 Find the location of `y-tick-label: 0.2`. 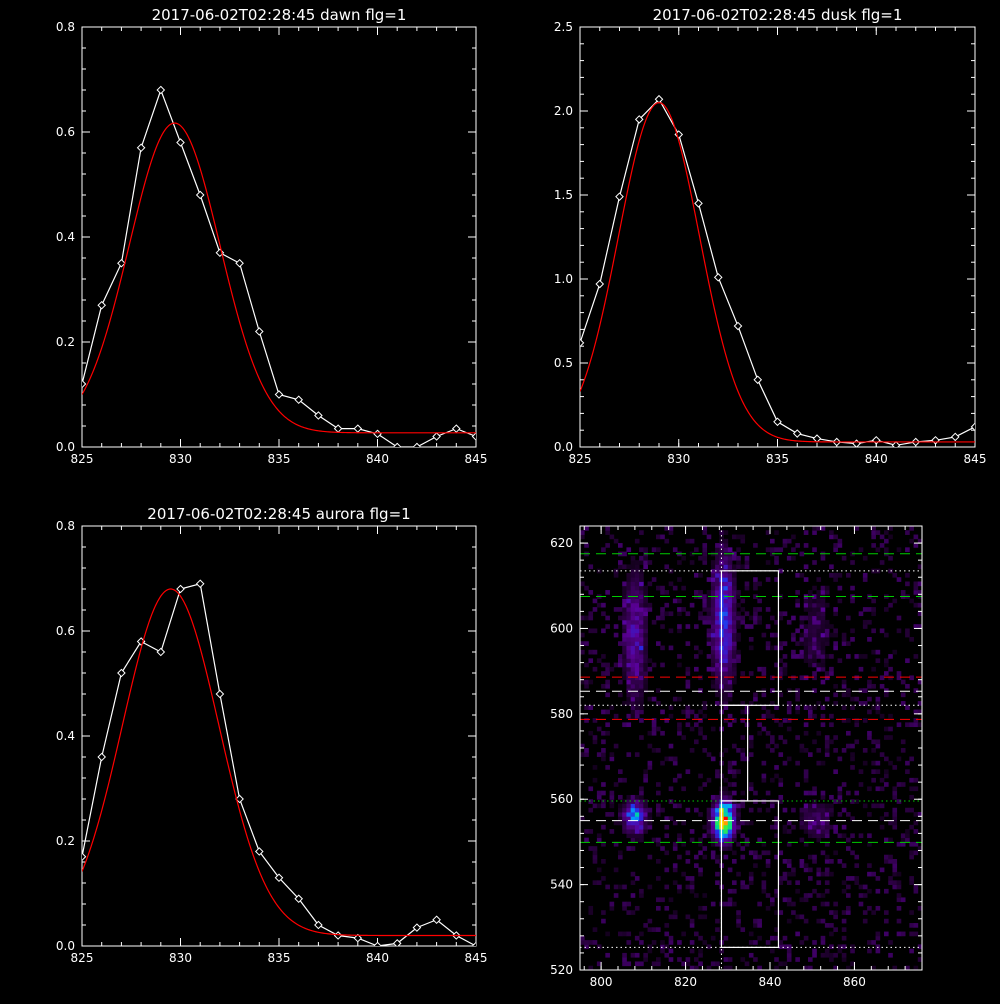

y-tick-label: 0.2 is located at coordinates (65, 342).